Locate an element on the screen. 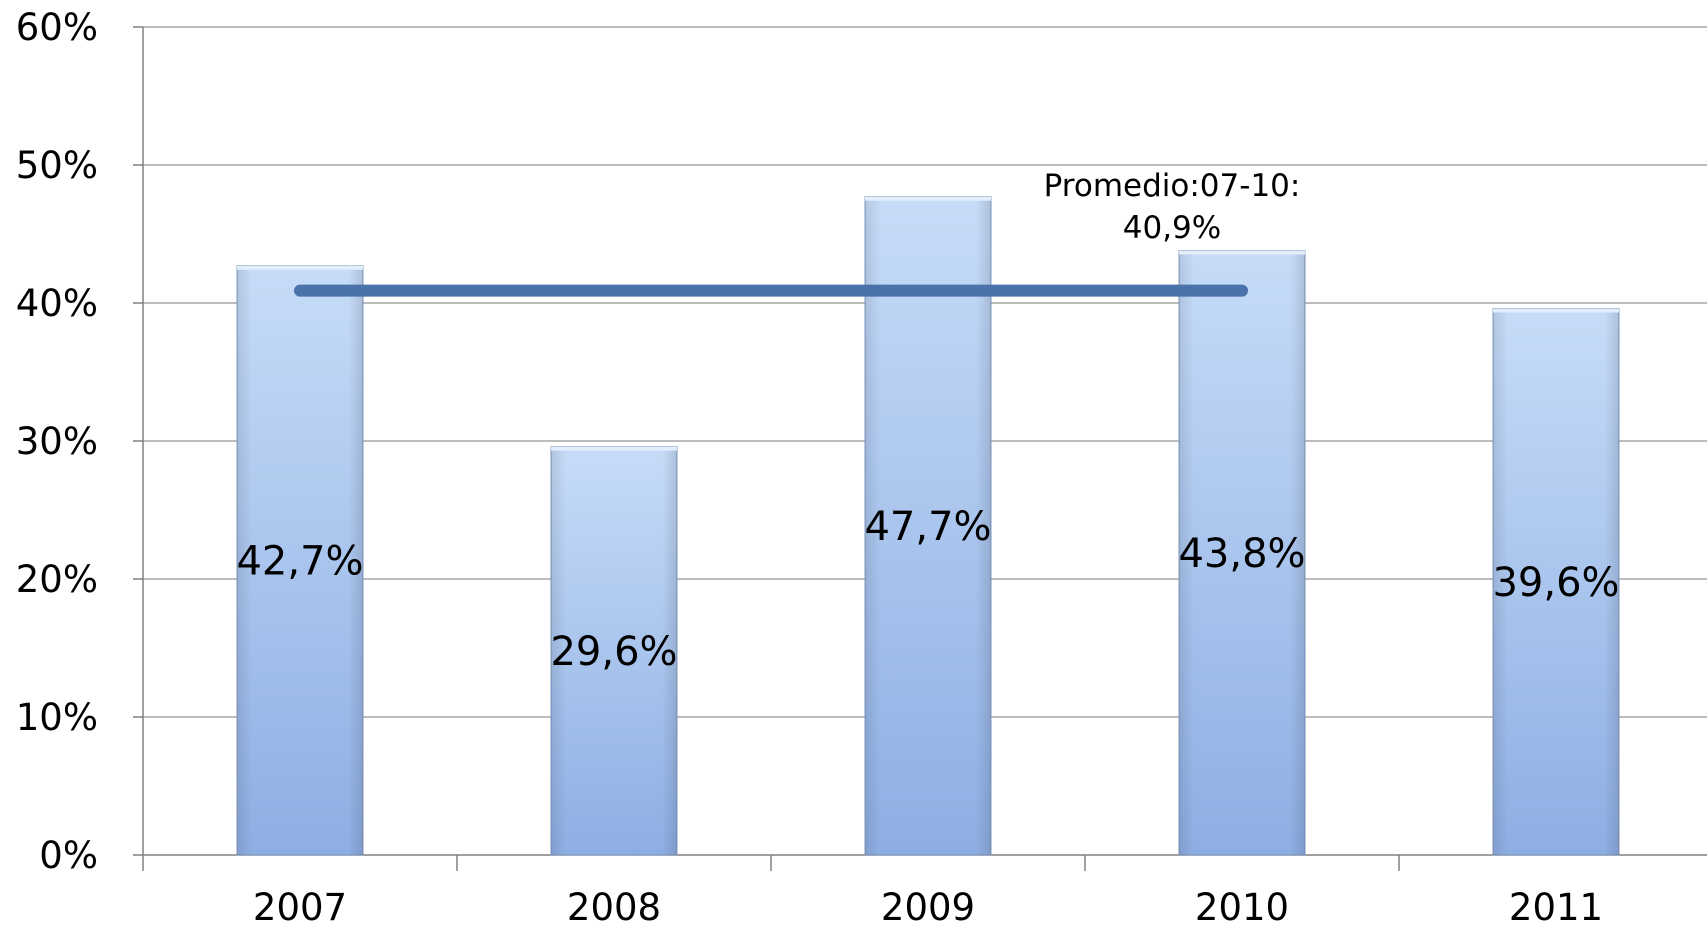 The height and width of the screenshot is (938, 1707). x-tick-label: 2009 is located at coordinates (928, 907).